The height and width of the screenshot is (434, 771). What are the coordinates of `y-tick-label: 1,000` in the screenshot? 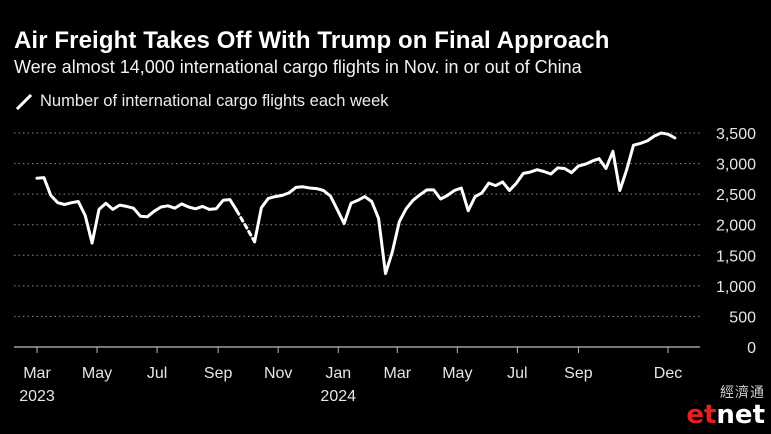 It's located at (736, 287).